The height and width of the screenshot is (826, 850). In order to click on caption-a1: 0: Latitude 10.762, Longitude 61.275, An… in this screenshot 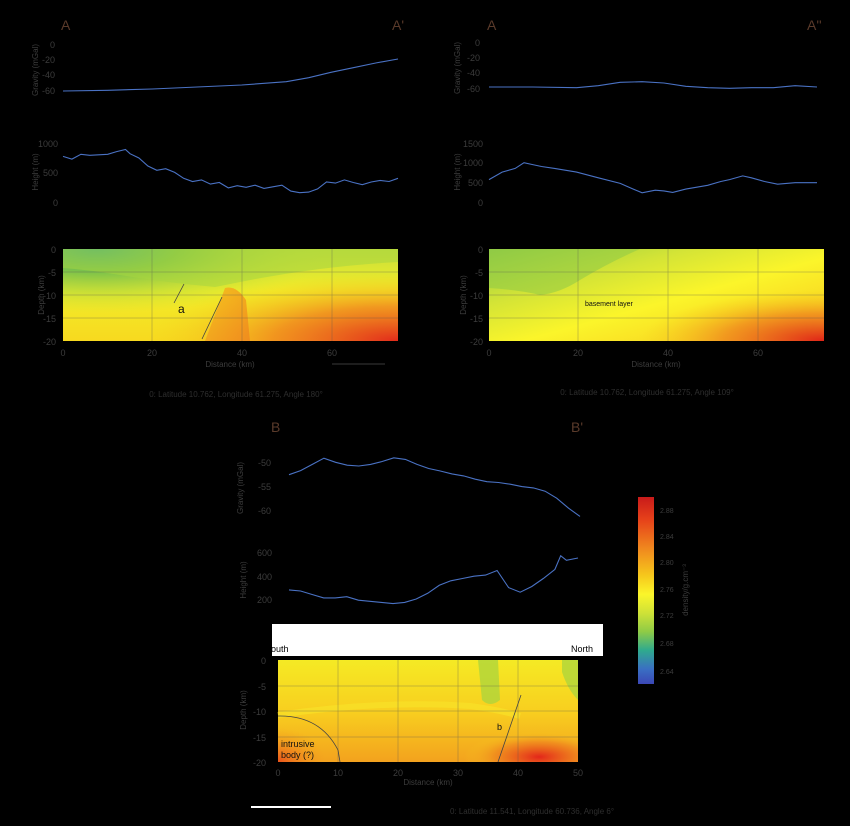, I will do `click(236, 394)`.